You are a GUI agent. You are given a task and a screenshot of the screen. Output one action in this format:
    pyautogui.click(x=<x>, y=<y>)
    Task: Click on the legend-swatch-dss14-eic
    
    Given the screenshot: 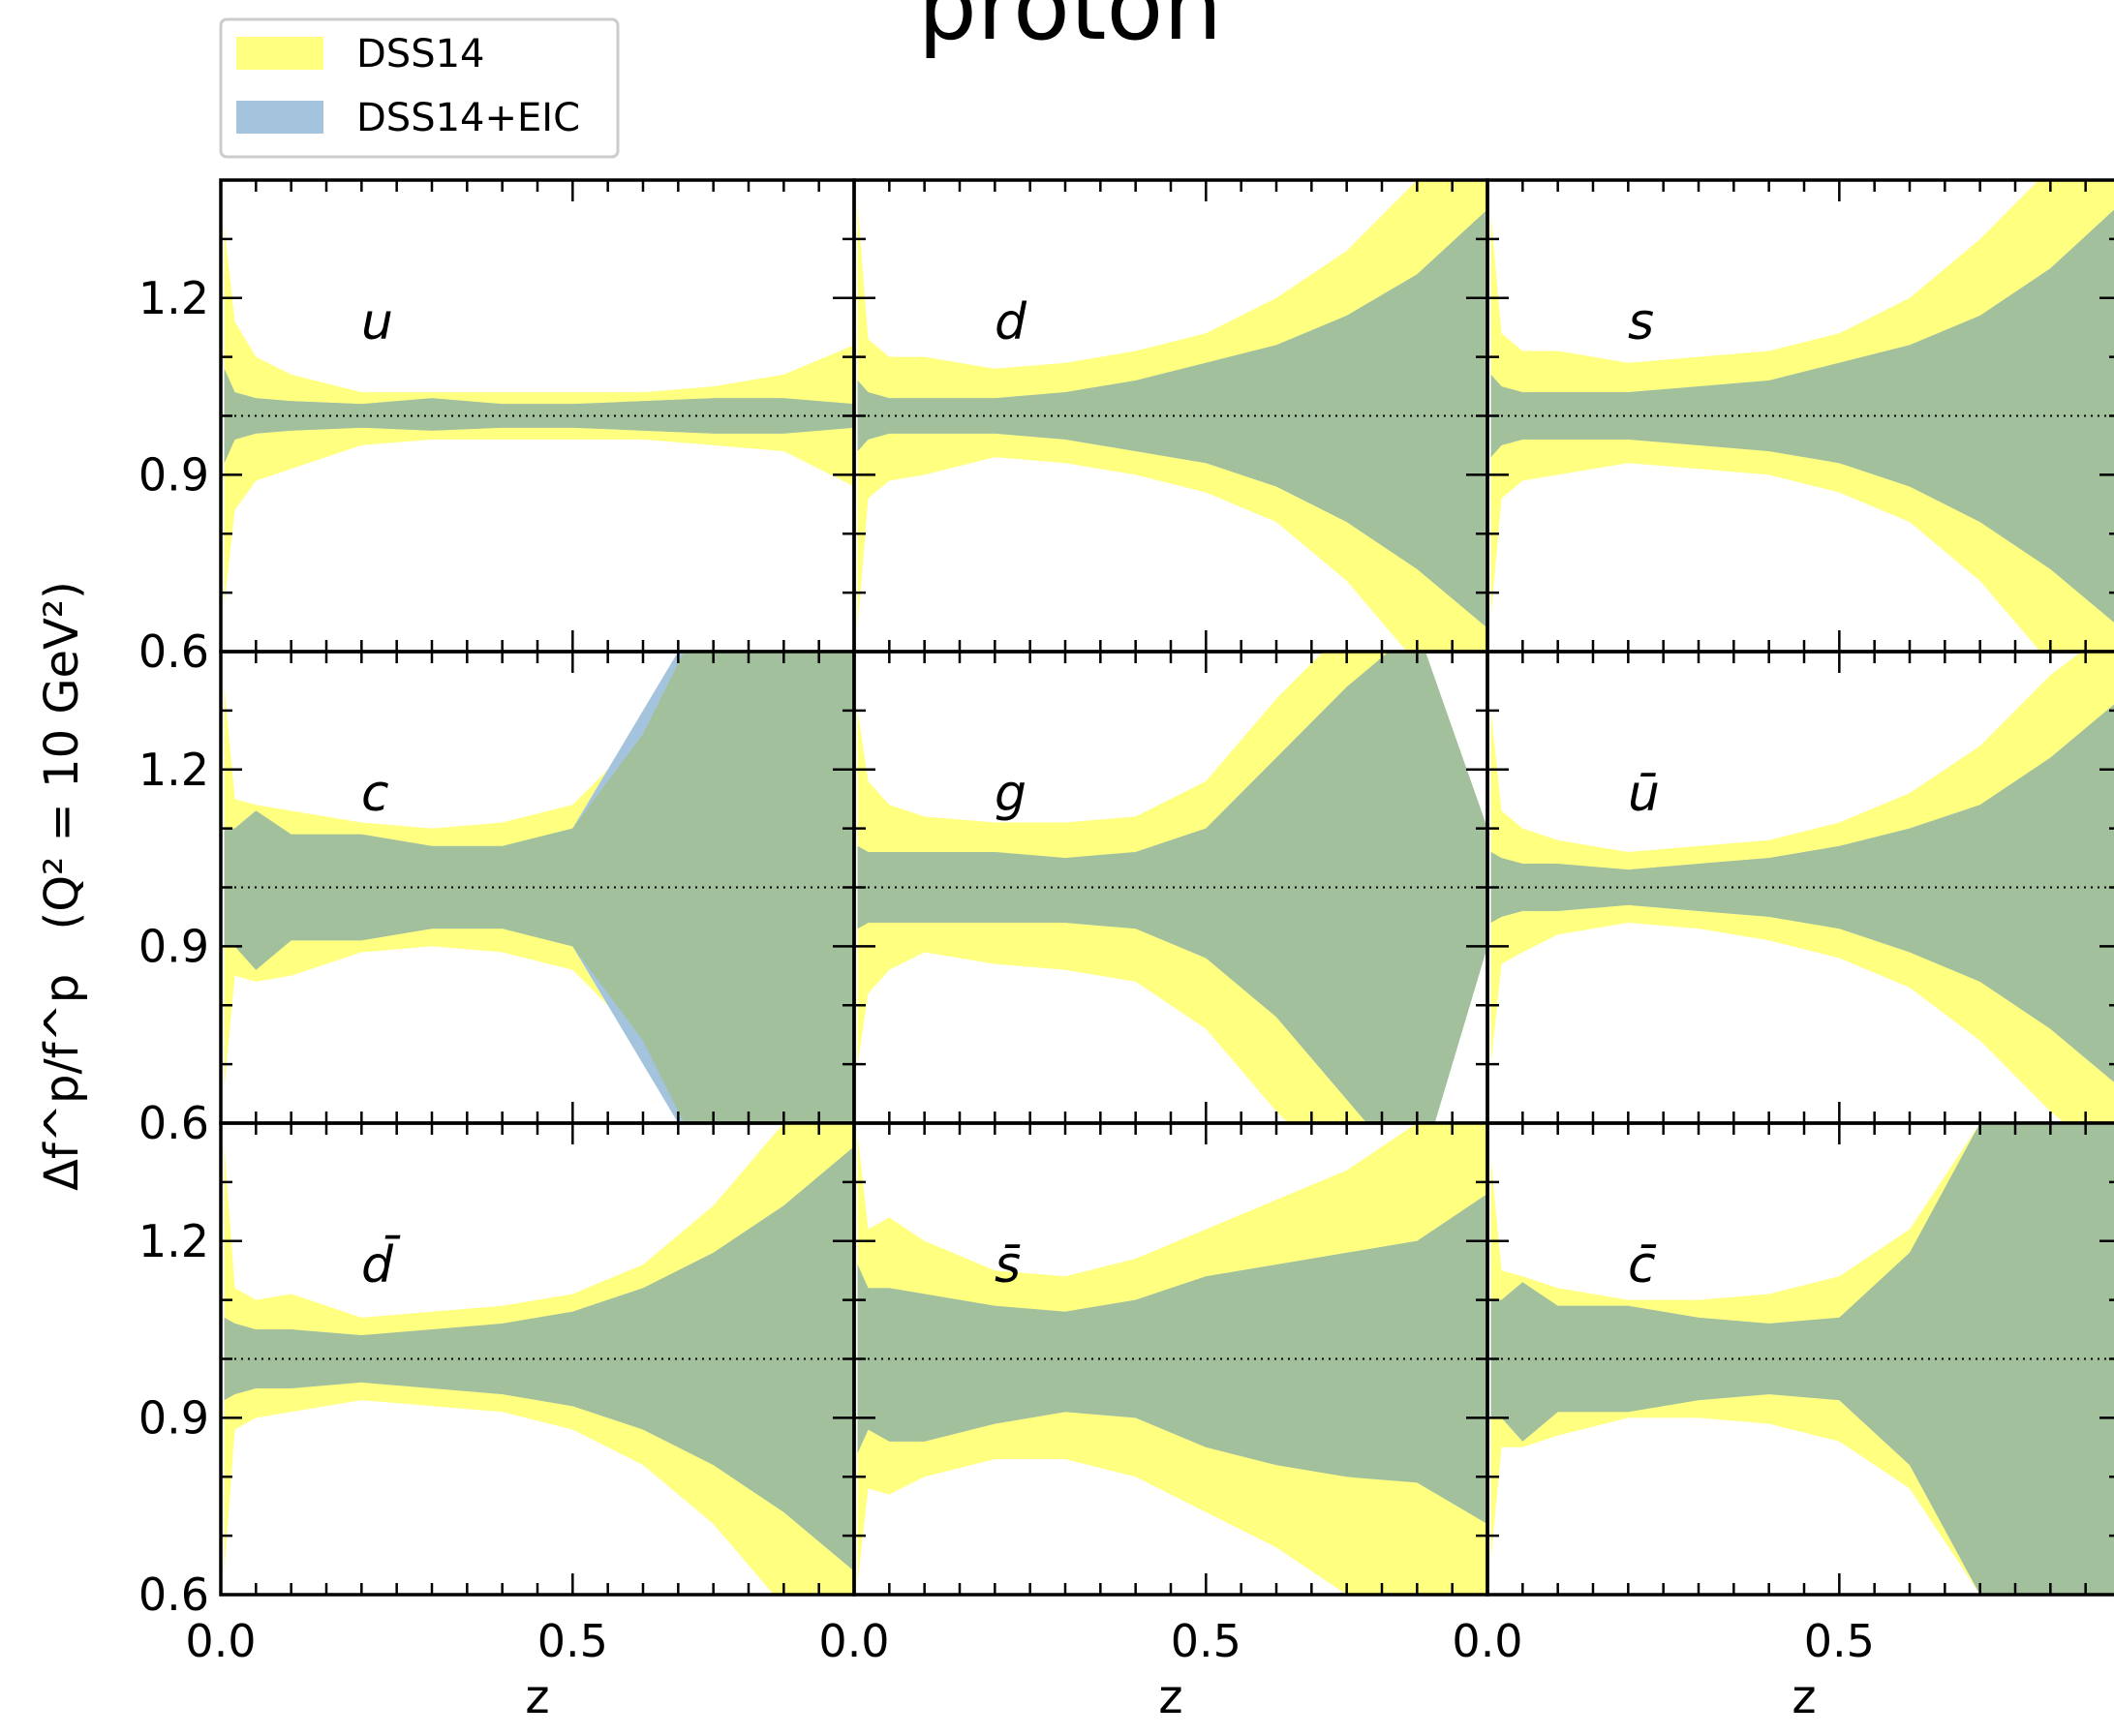 What is the action you would take?
    pyautogui.click(x=279, y=117)
    